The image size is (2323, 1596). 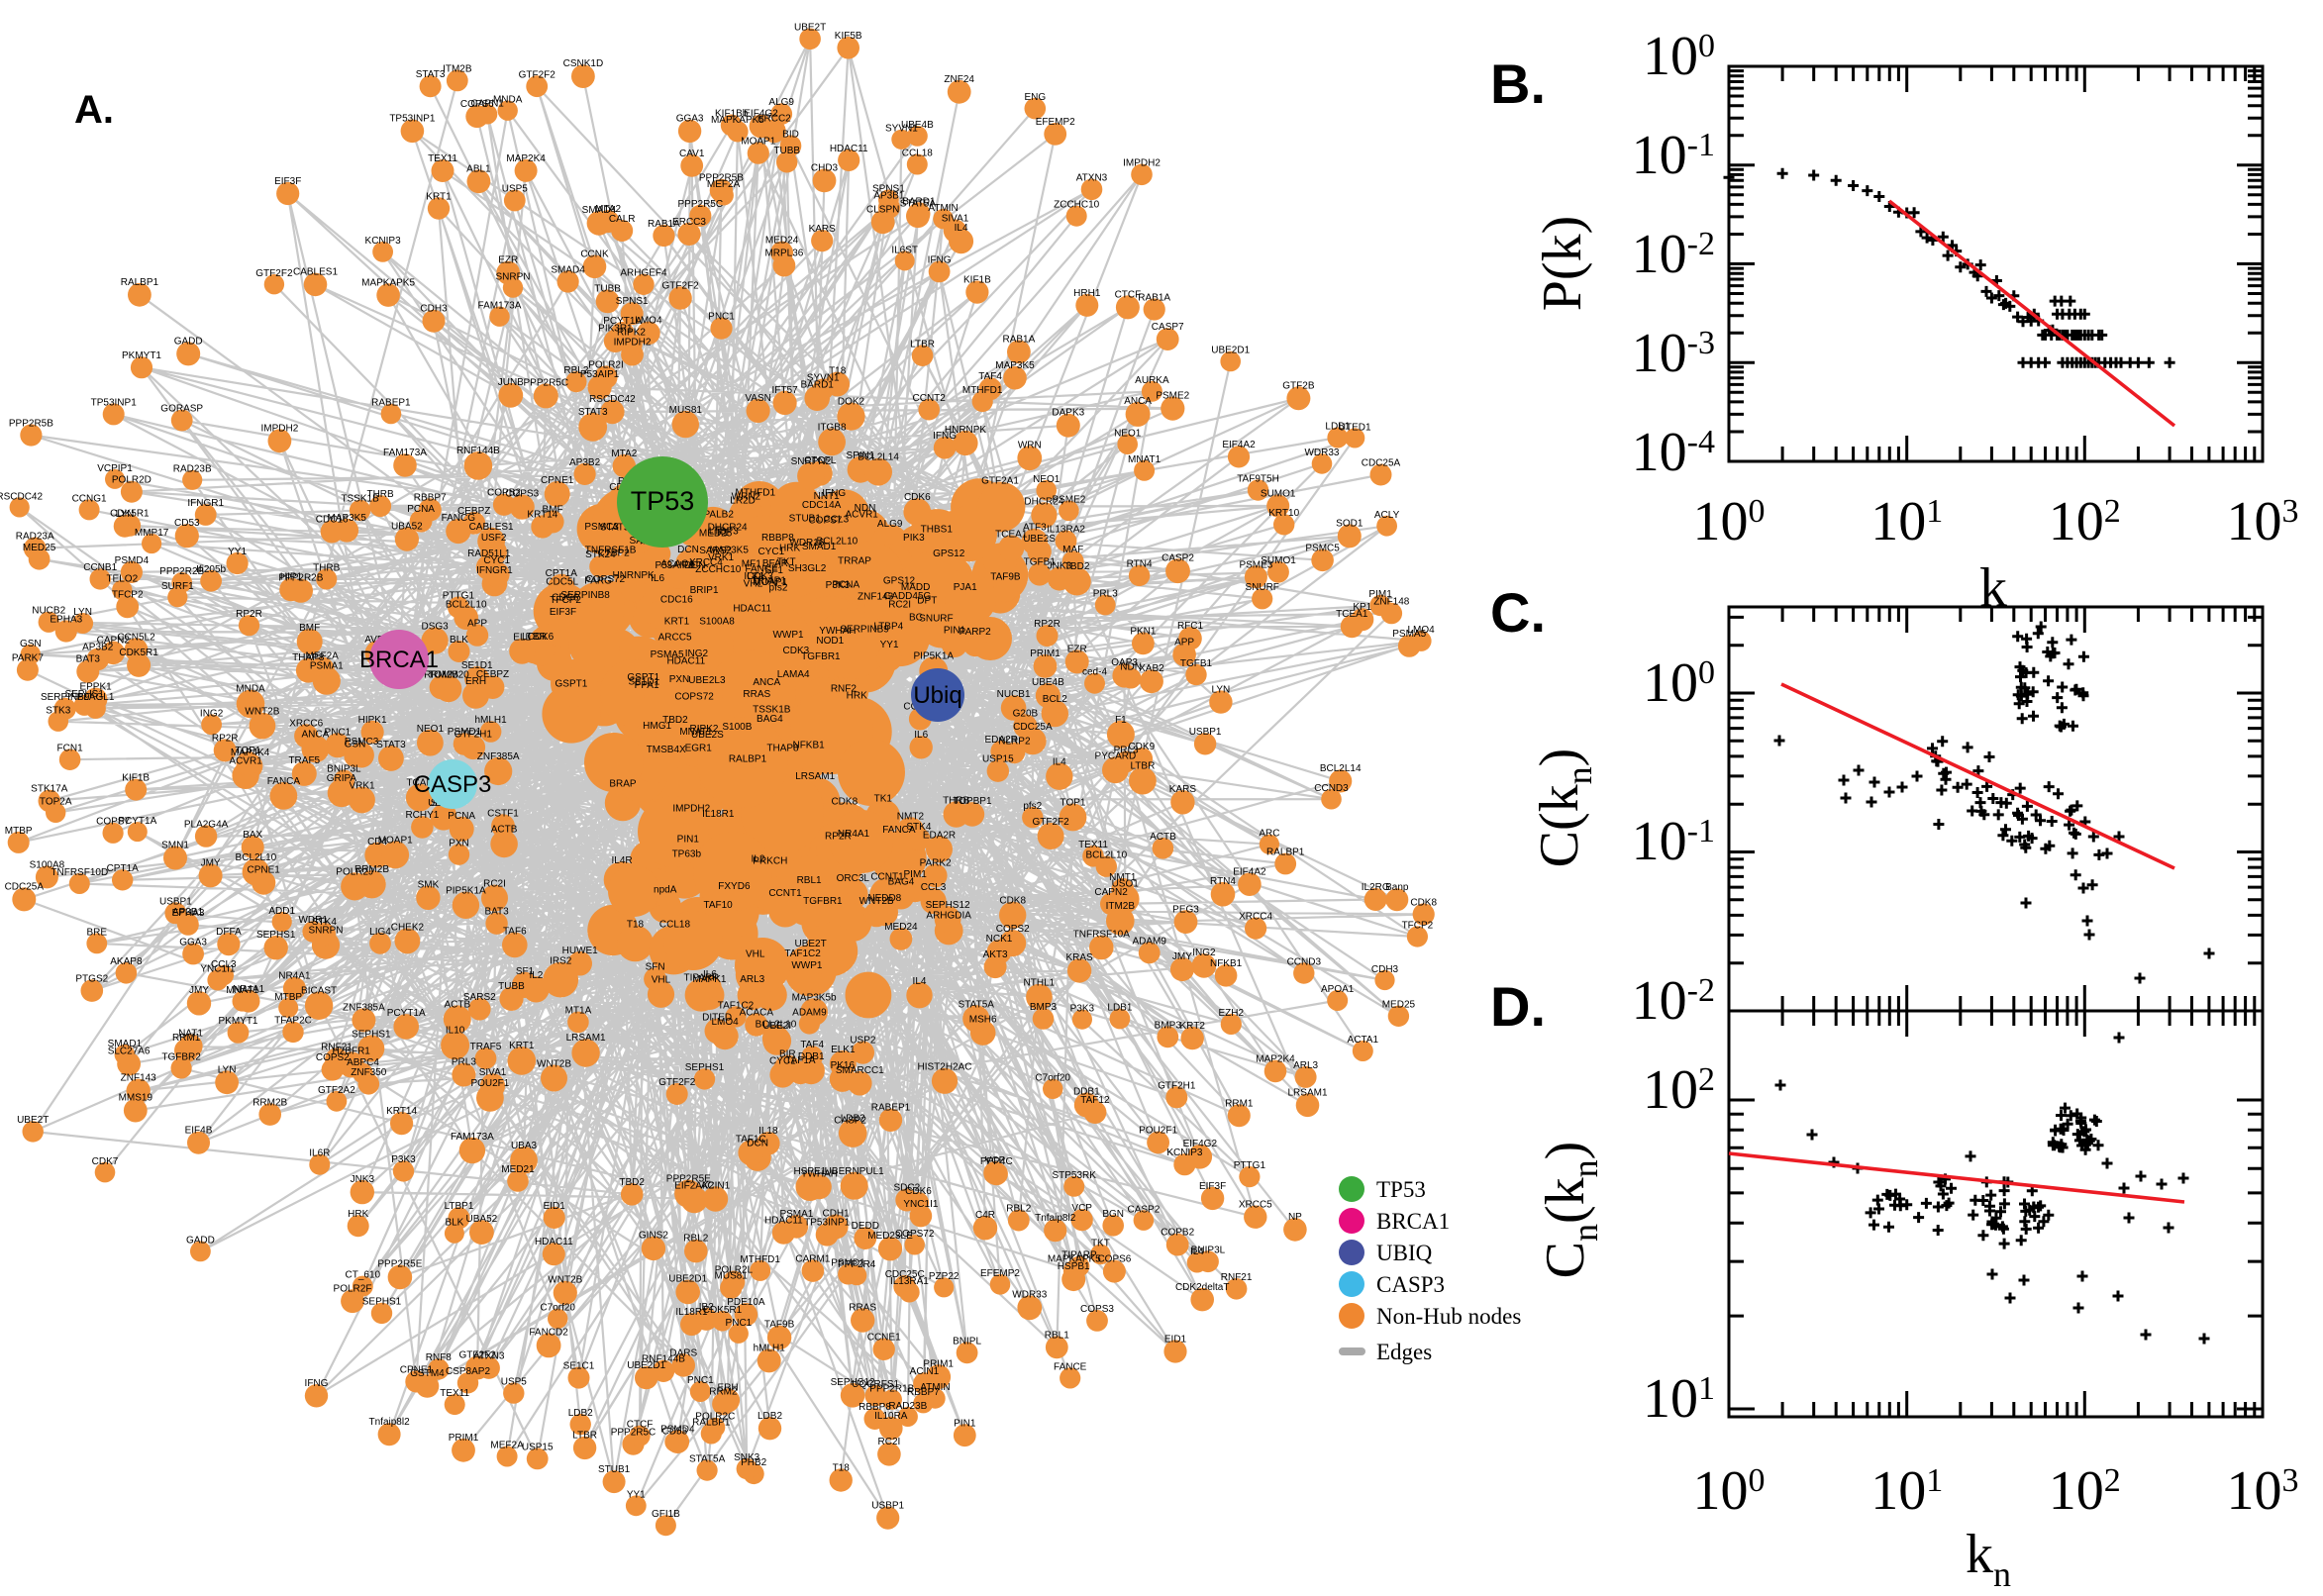 I want to click on svg-text: SERPINB8, so click(x=585, y=595).